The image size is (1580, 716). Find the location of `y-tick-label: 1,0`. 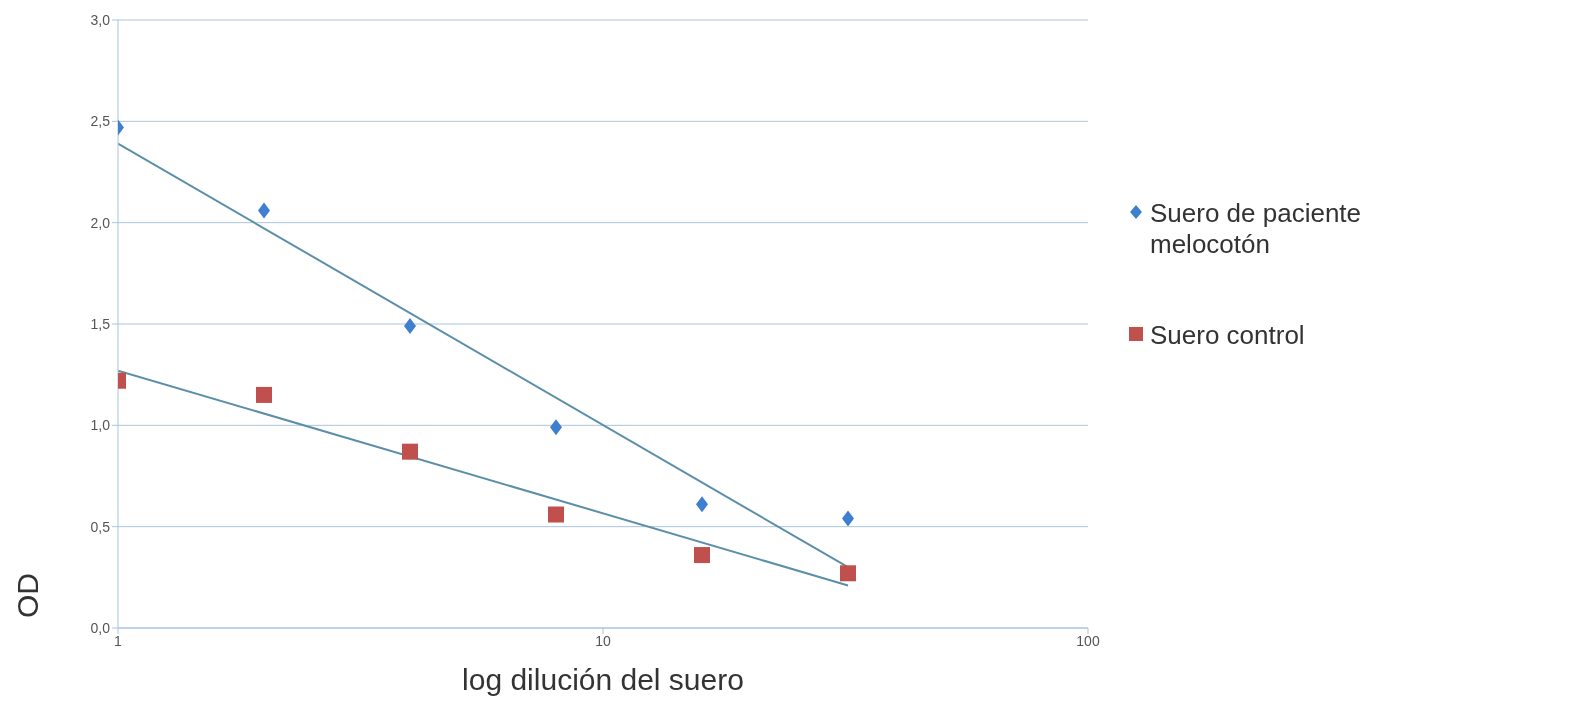

y-tick-label: 1,0 is located at coordinates (100, 425).